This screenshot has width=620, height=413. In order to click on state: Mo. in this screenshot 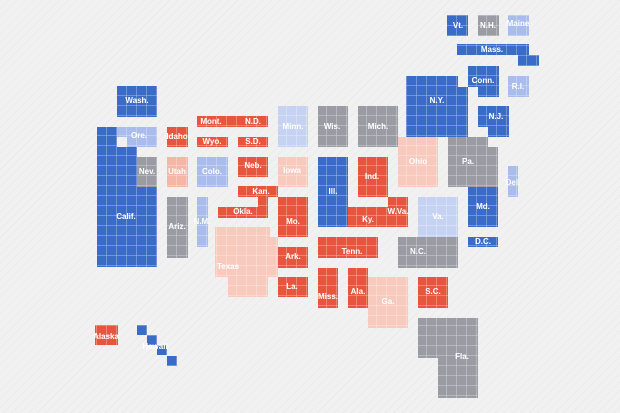, I will do `click(293, 217)`.